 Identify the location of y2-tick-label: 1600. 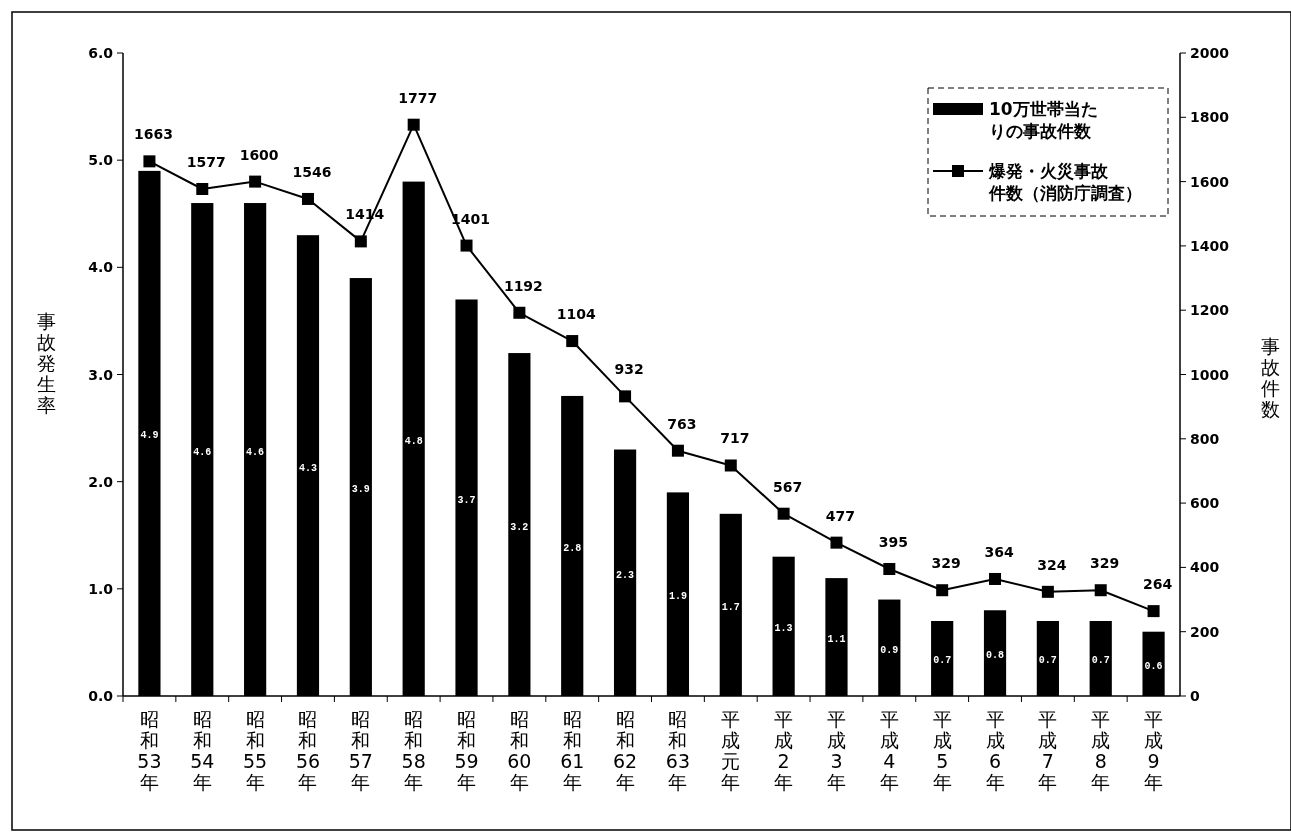
(1210, 181).